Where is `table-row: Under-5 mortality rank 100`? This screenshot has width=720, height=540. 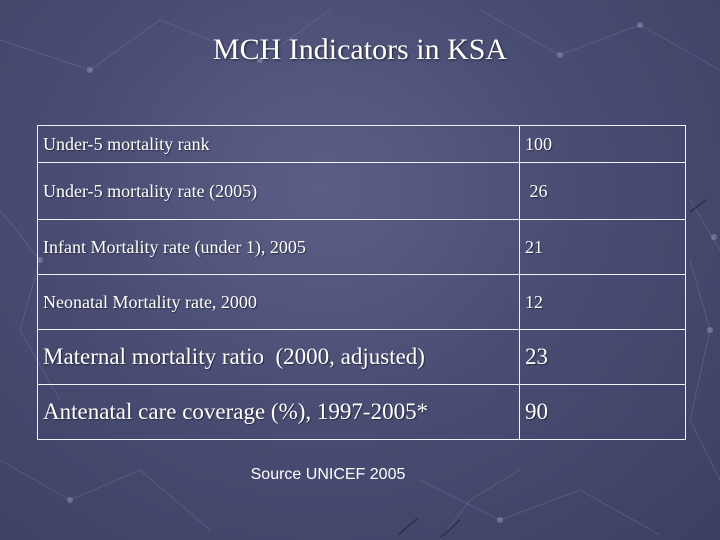
table-row: Under-5 mortality rank 100 is located at coordinates (361, 144).